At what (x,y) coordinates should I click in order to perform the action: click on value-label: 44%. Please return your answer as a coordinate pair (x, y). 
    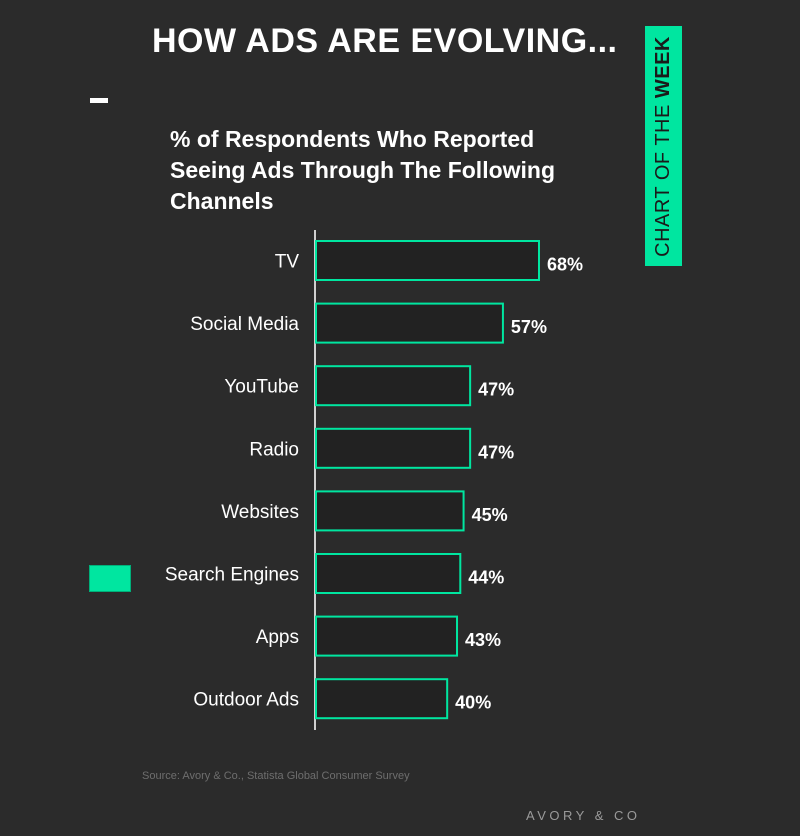
    Looking at the image, I should click on (486, 578).